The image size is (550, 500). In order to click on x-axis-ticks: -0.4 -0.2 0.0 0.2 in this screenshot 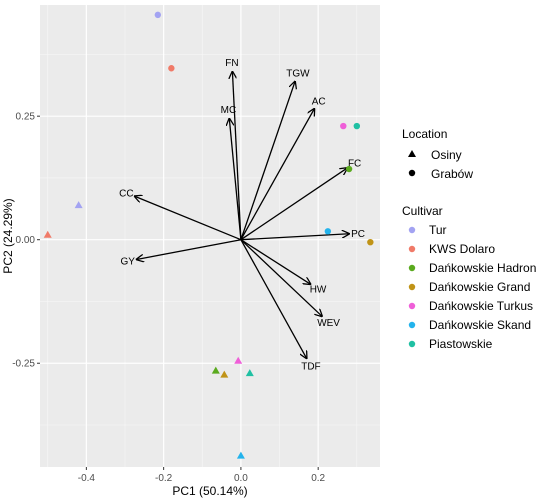, I will do `click(202, 475)`.